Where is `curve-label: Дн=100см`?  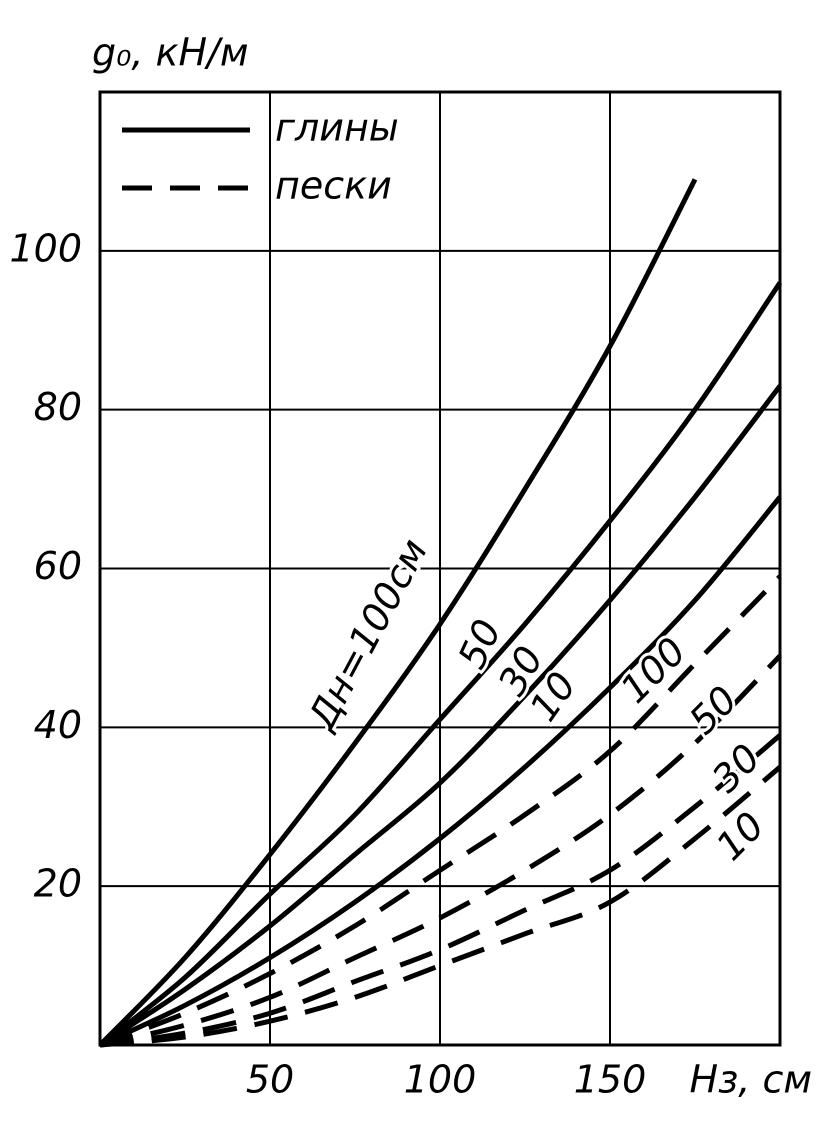
curve-label: Дн=100см is located at coordinates (367, 634).